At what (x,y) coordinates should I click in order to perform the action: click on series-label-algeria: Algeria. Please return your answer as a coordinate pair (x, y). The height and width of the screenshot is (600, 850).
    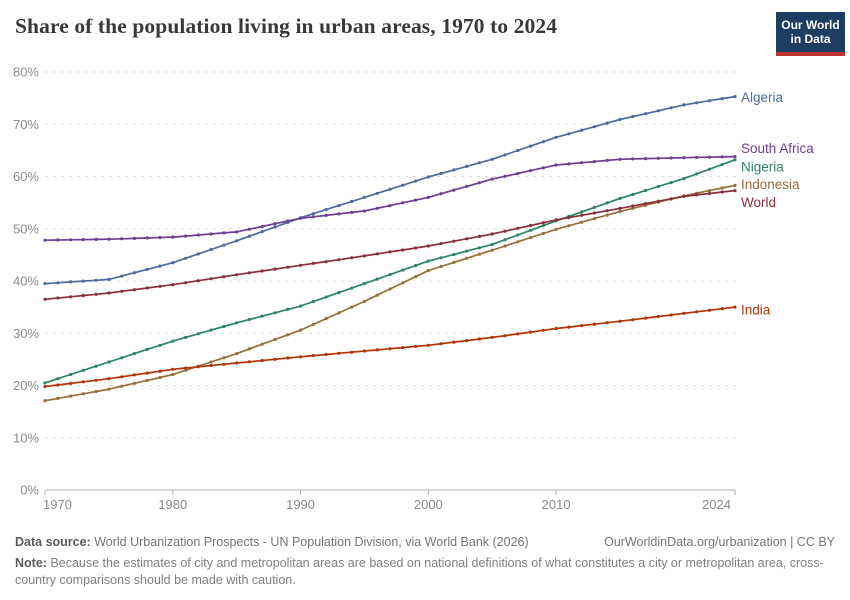
    Looking at the image, I should click on (762, 97).